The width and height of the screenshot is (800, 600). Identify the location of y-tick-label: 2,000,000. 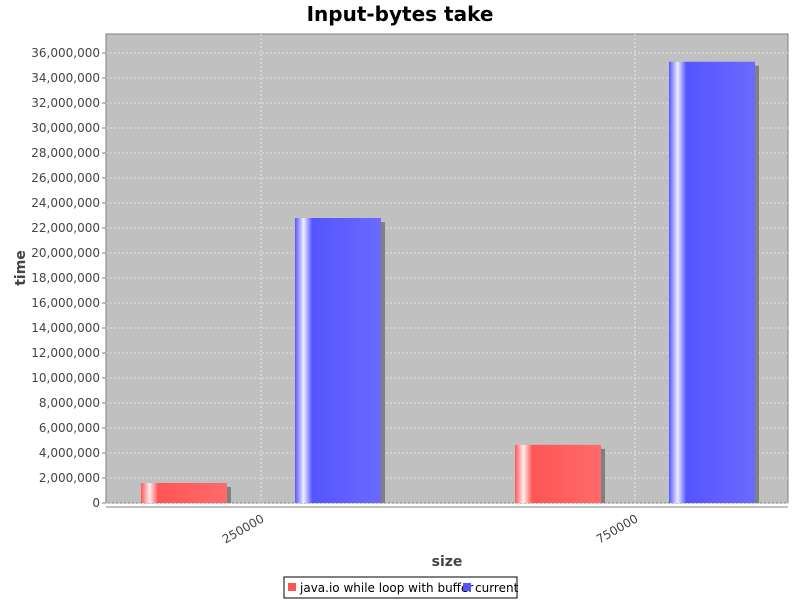
(69, 478).